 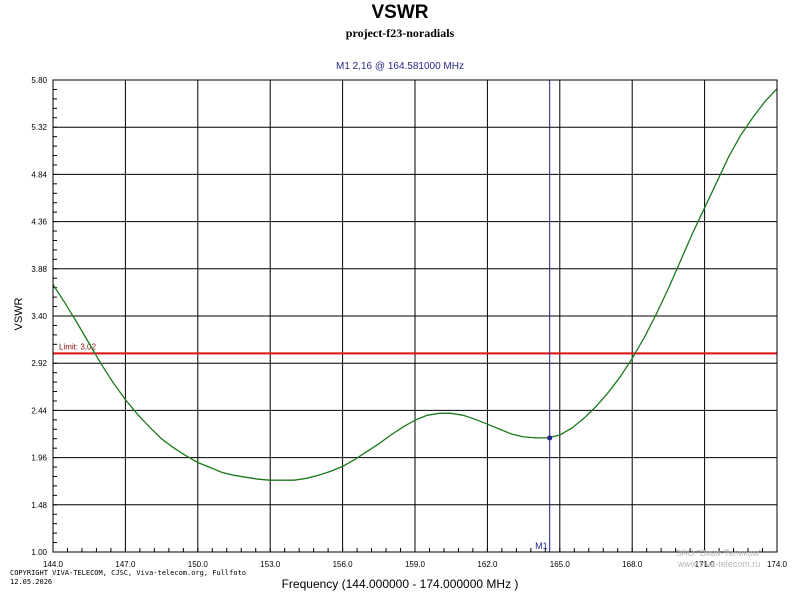 I want to click on chart-title: VSWR, so click(x=400, y=12).